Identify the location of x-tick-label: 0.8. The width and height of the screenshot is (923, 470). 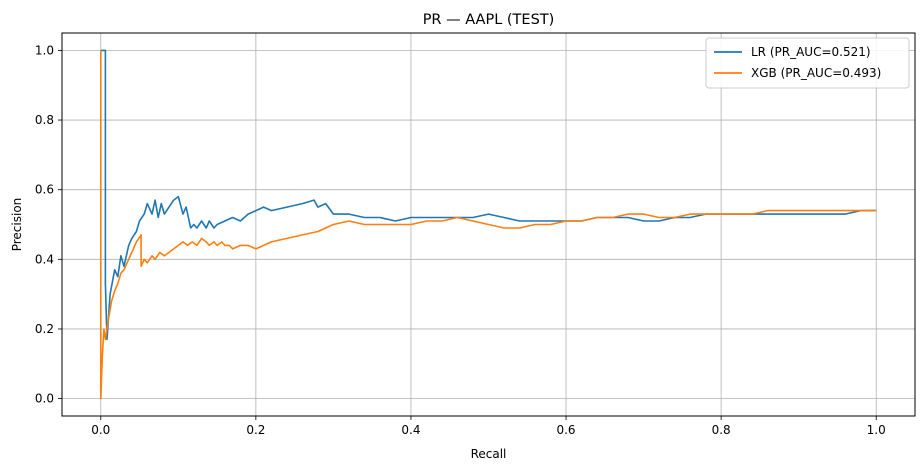
(721, 430).